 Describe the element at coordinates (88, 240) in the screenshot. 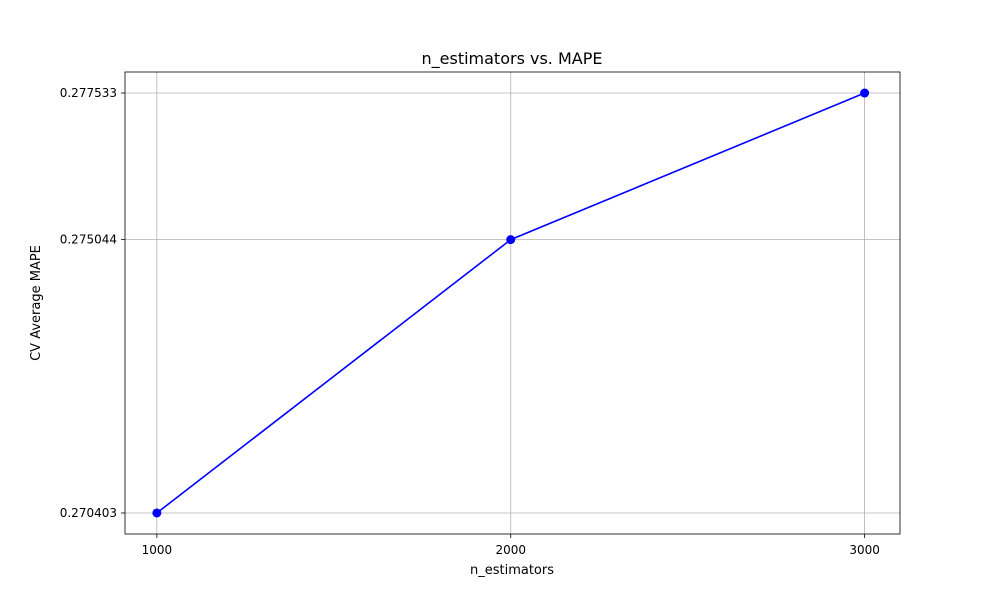

I see `y-tick-label: 0.275044` at that location.